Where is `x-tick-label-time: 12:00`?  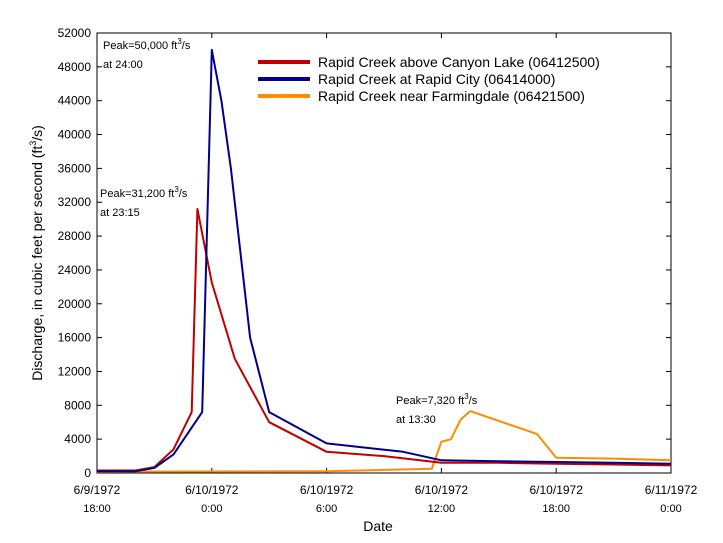 x-tick-label-time: 12:00 is located at coordinates (442, 509).